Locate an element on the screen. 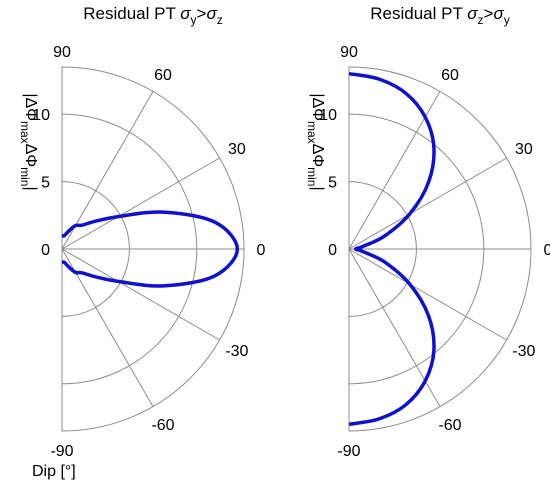  chart-title: Residual PT σz>σy is located at coordinates (439, 15).